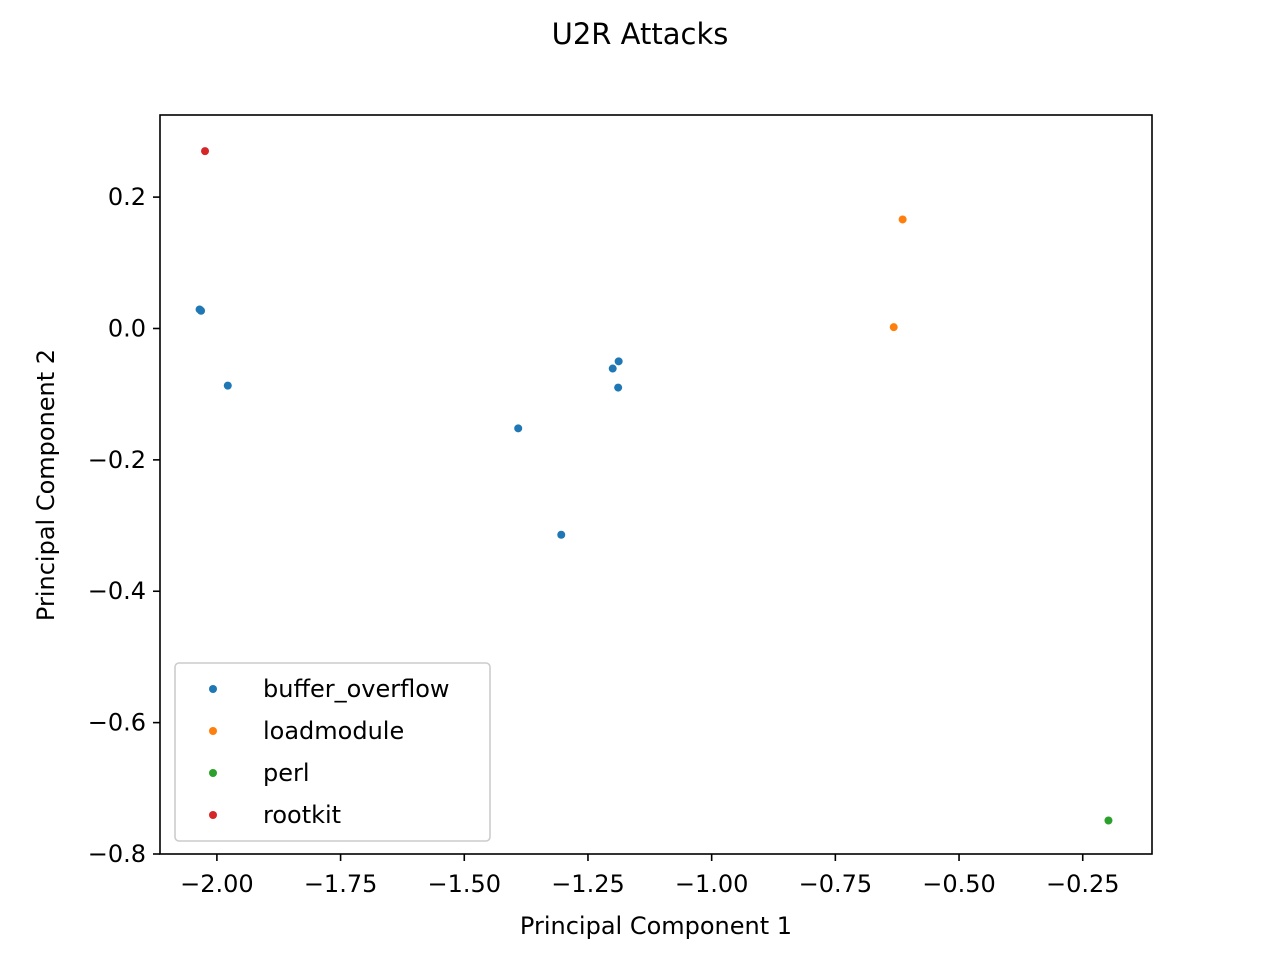  What do you see at coordinates (409, 422) in the screenshot?
I see `series-buffer_overflow` at bounding box center [409, 422].